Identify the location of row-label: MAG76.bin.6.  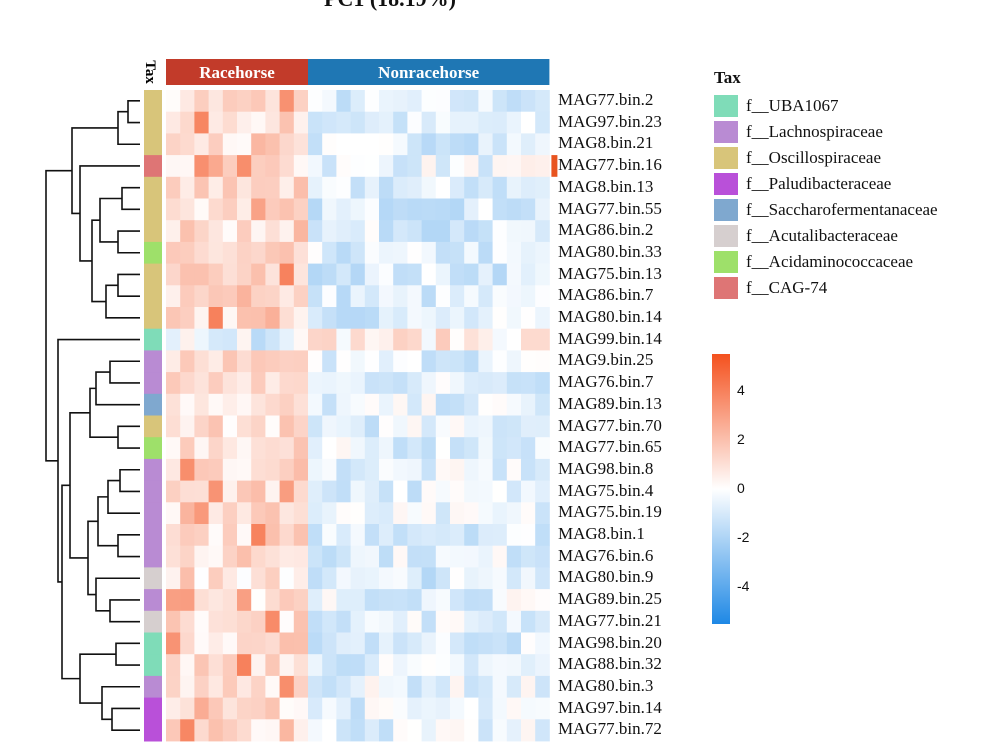
(606, 555).